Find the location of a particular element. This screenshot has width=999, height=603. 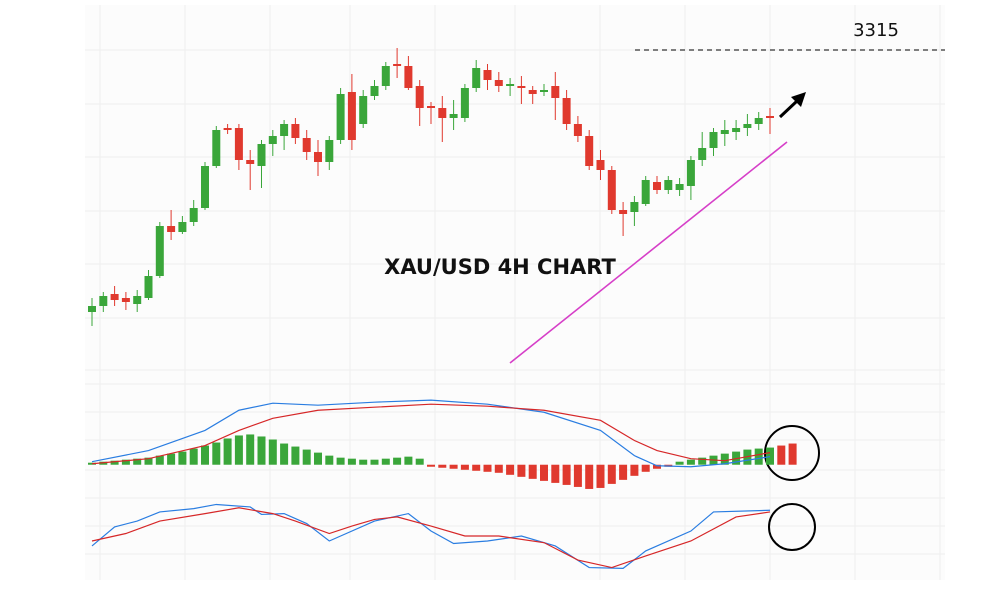

highlight-circle is located at coordinates (792, 527).